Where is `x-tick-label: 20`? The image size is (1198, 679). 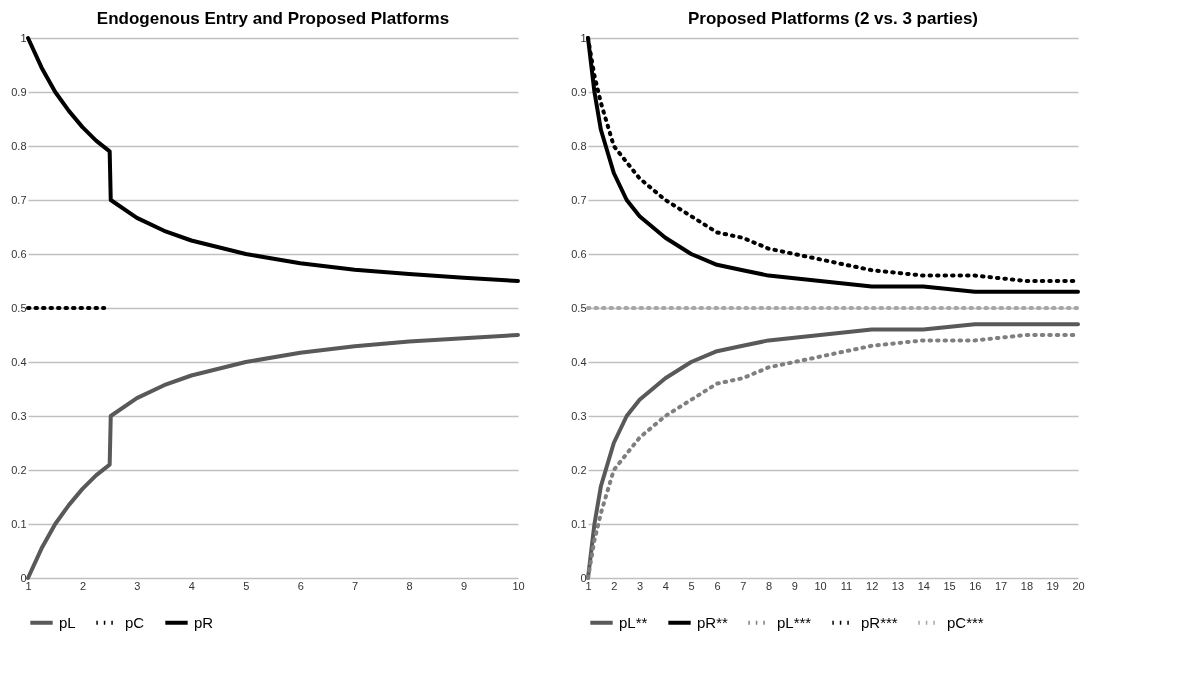 x-tick-label: 20 is located at coordinates (1078, 585).